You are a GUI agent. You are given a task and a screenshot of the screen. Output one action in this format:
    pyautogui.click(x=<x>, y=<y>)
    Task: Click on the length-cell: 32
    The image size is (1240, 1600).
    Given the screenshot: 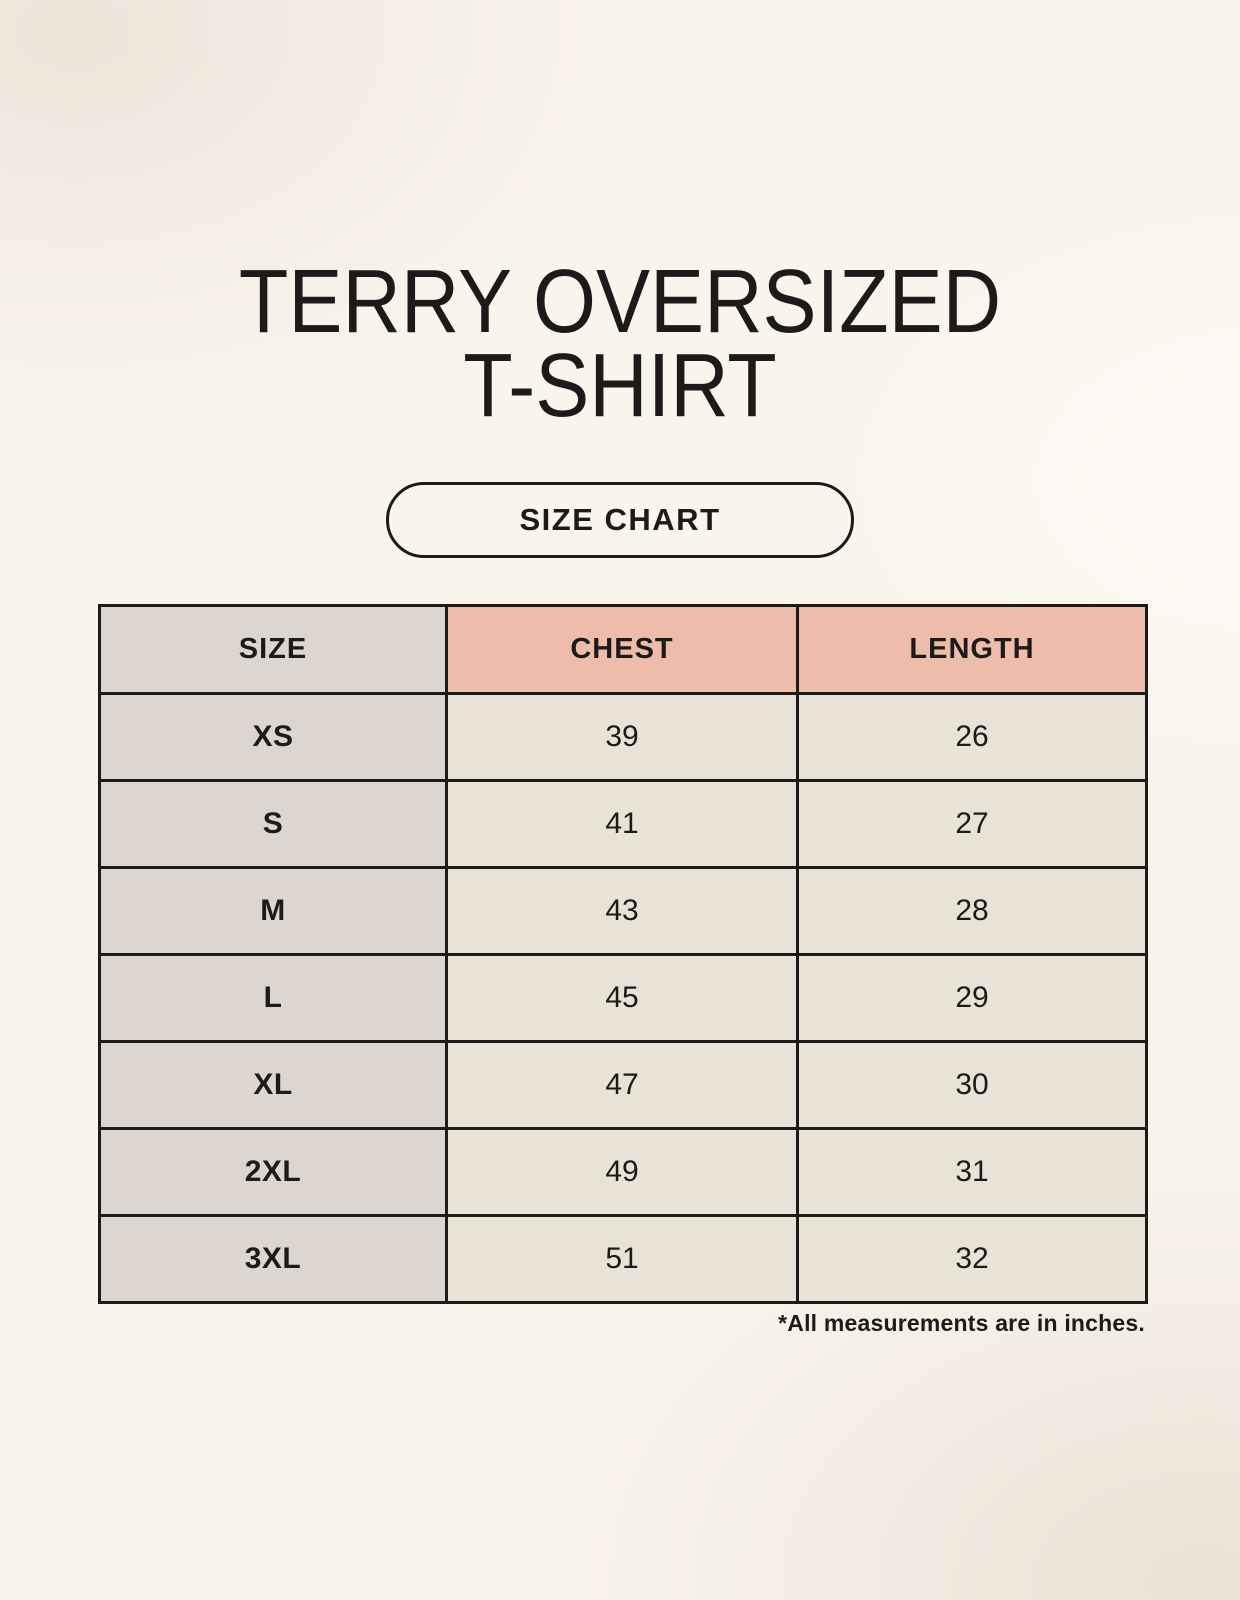 What is the action you would take?
    pyautogui.click(x=972, y=1259)
    